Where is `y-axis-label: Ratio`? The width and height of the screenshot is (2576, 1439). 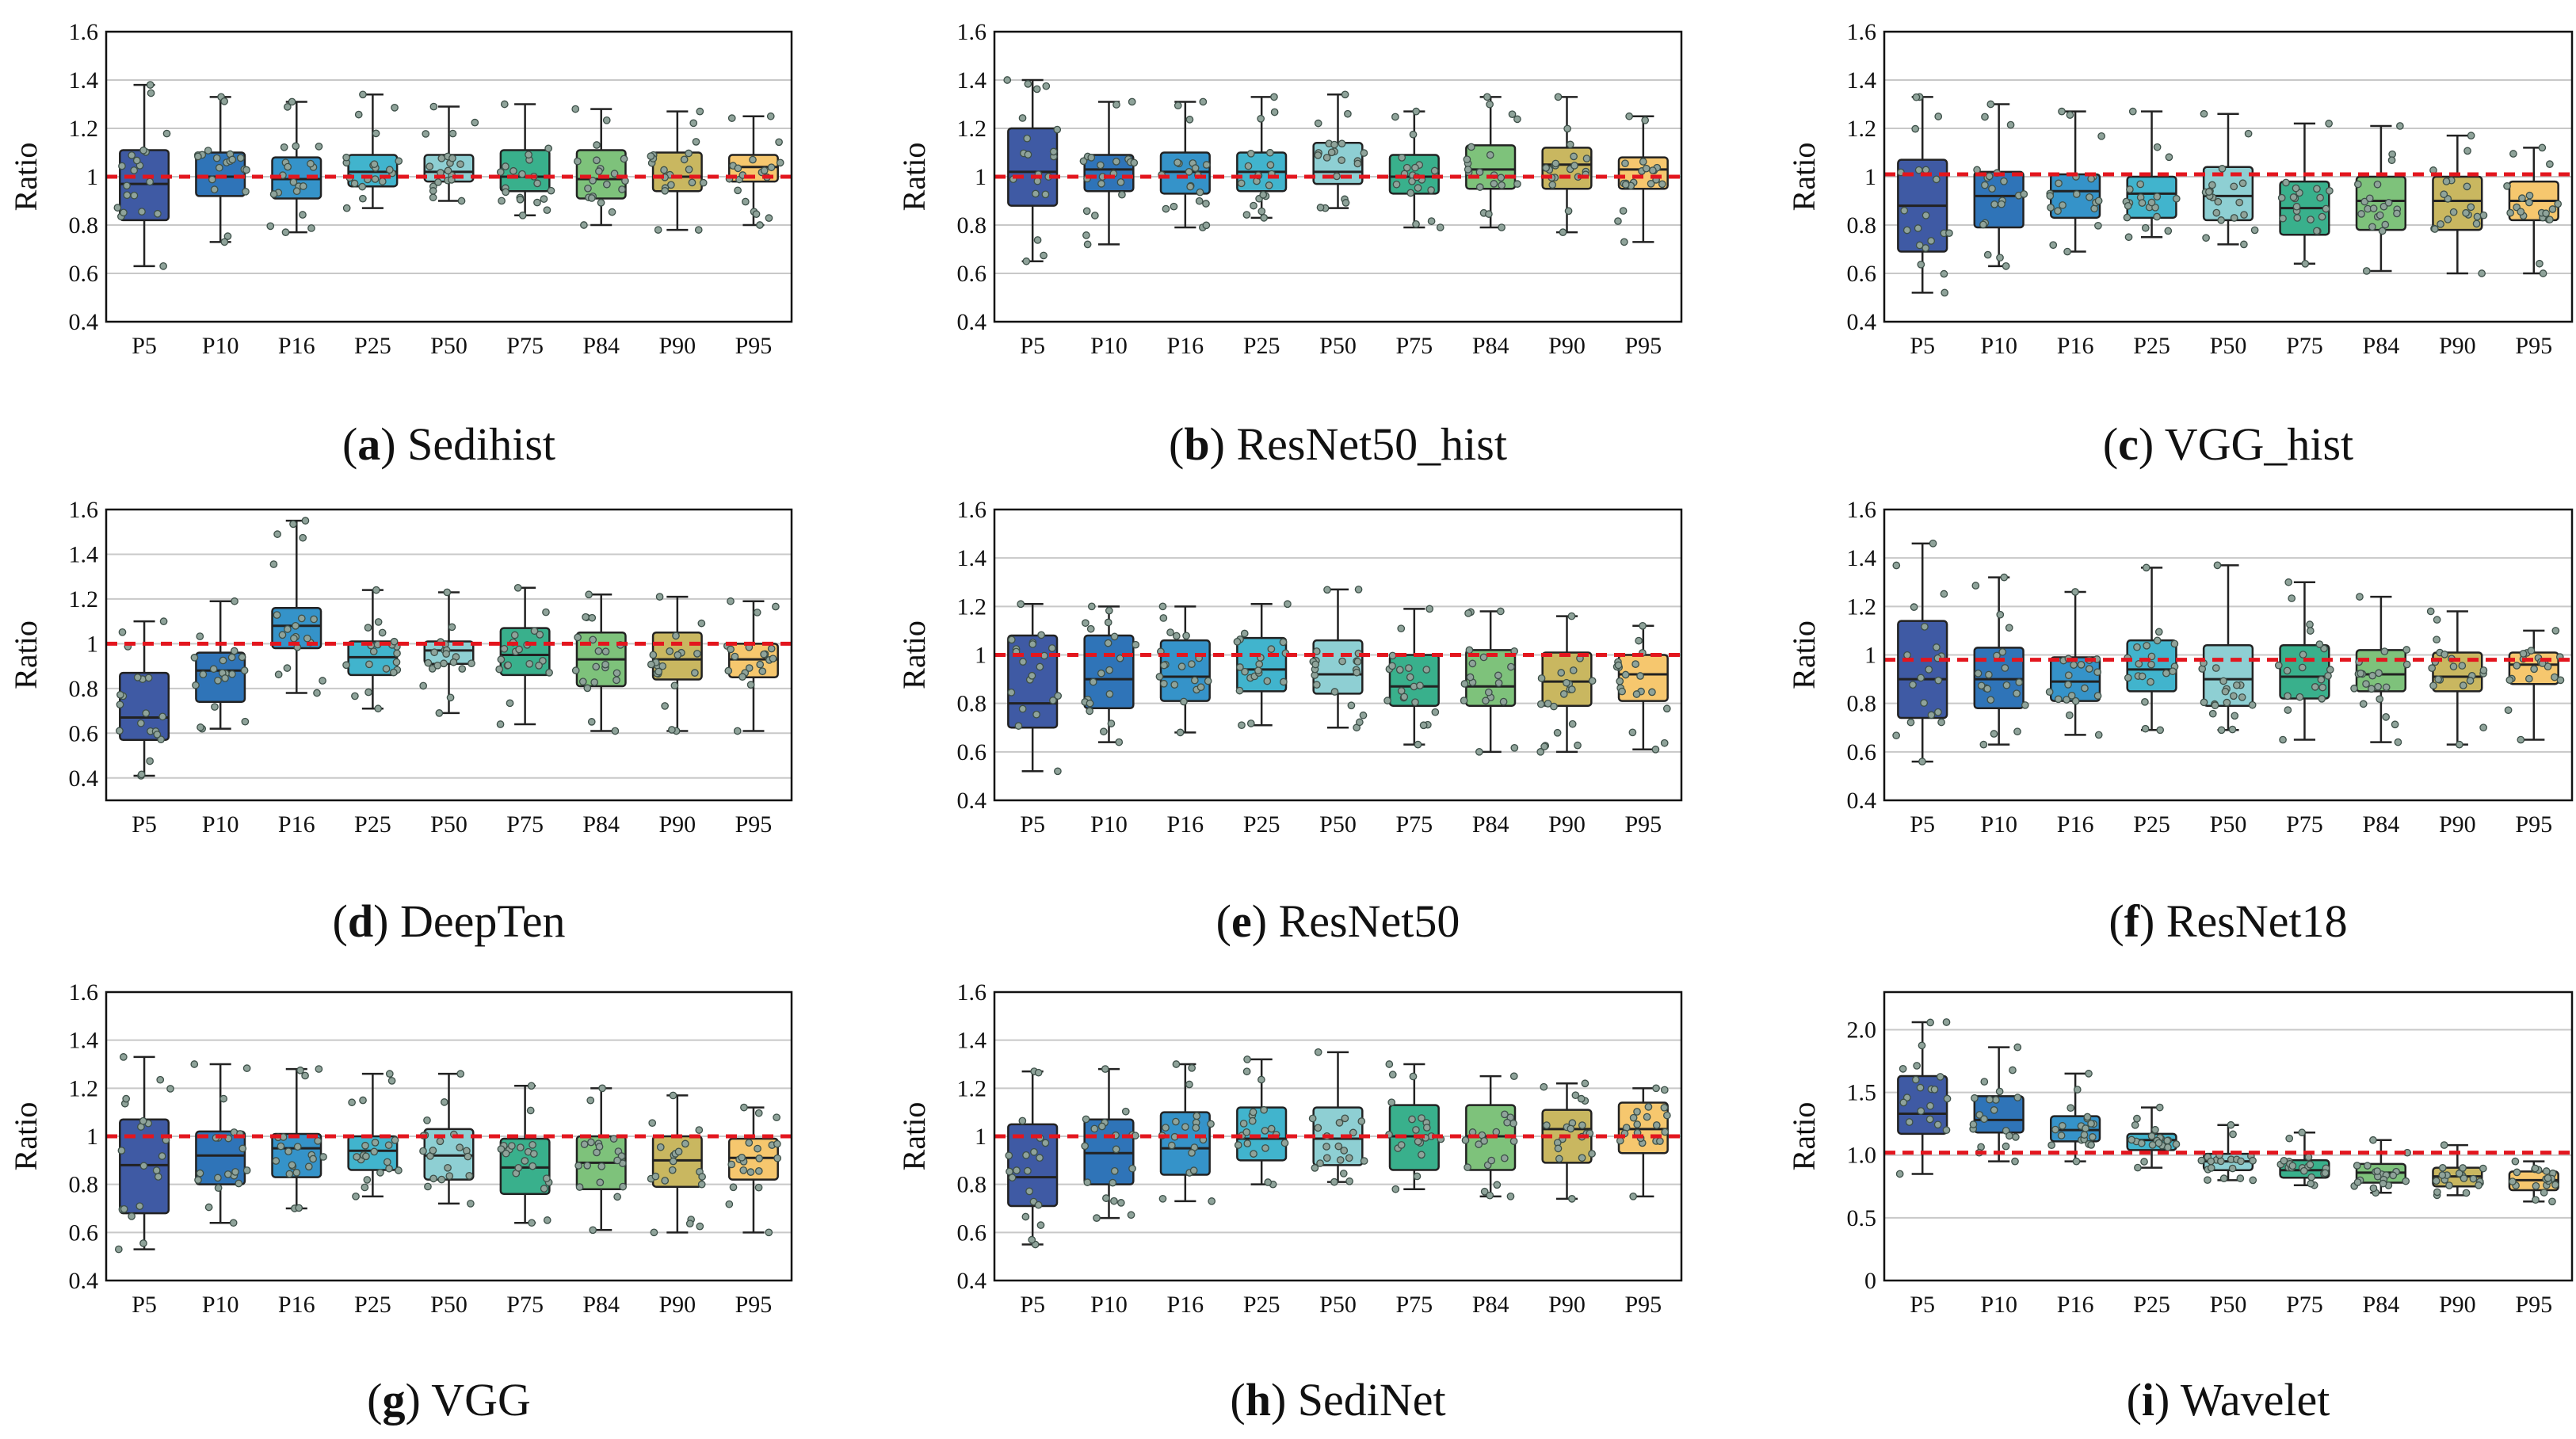 y-axis-label: Ratio is located at coordinates (1804, 654).